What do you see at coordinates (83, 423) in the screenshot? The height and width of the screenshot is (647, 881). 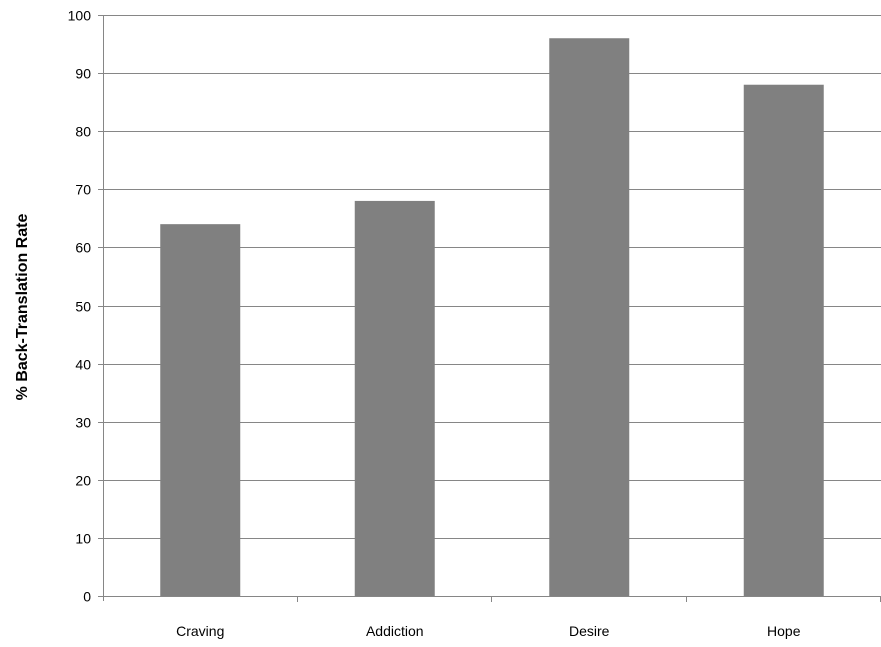 I see `y-tick-label: 30` at bounding box center [83, 423].